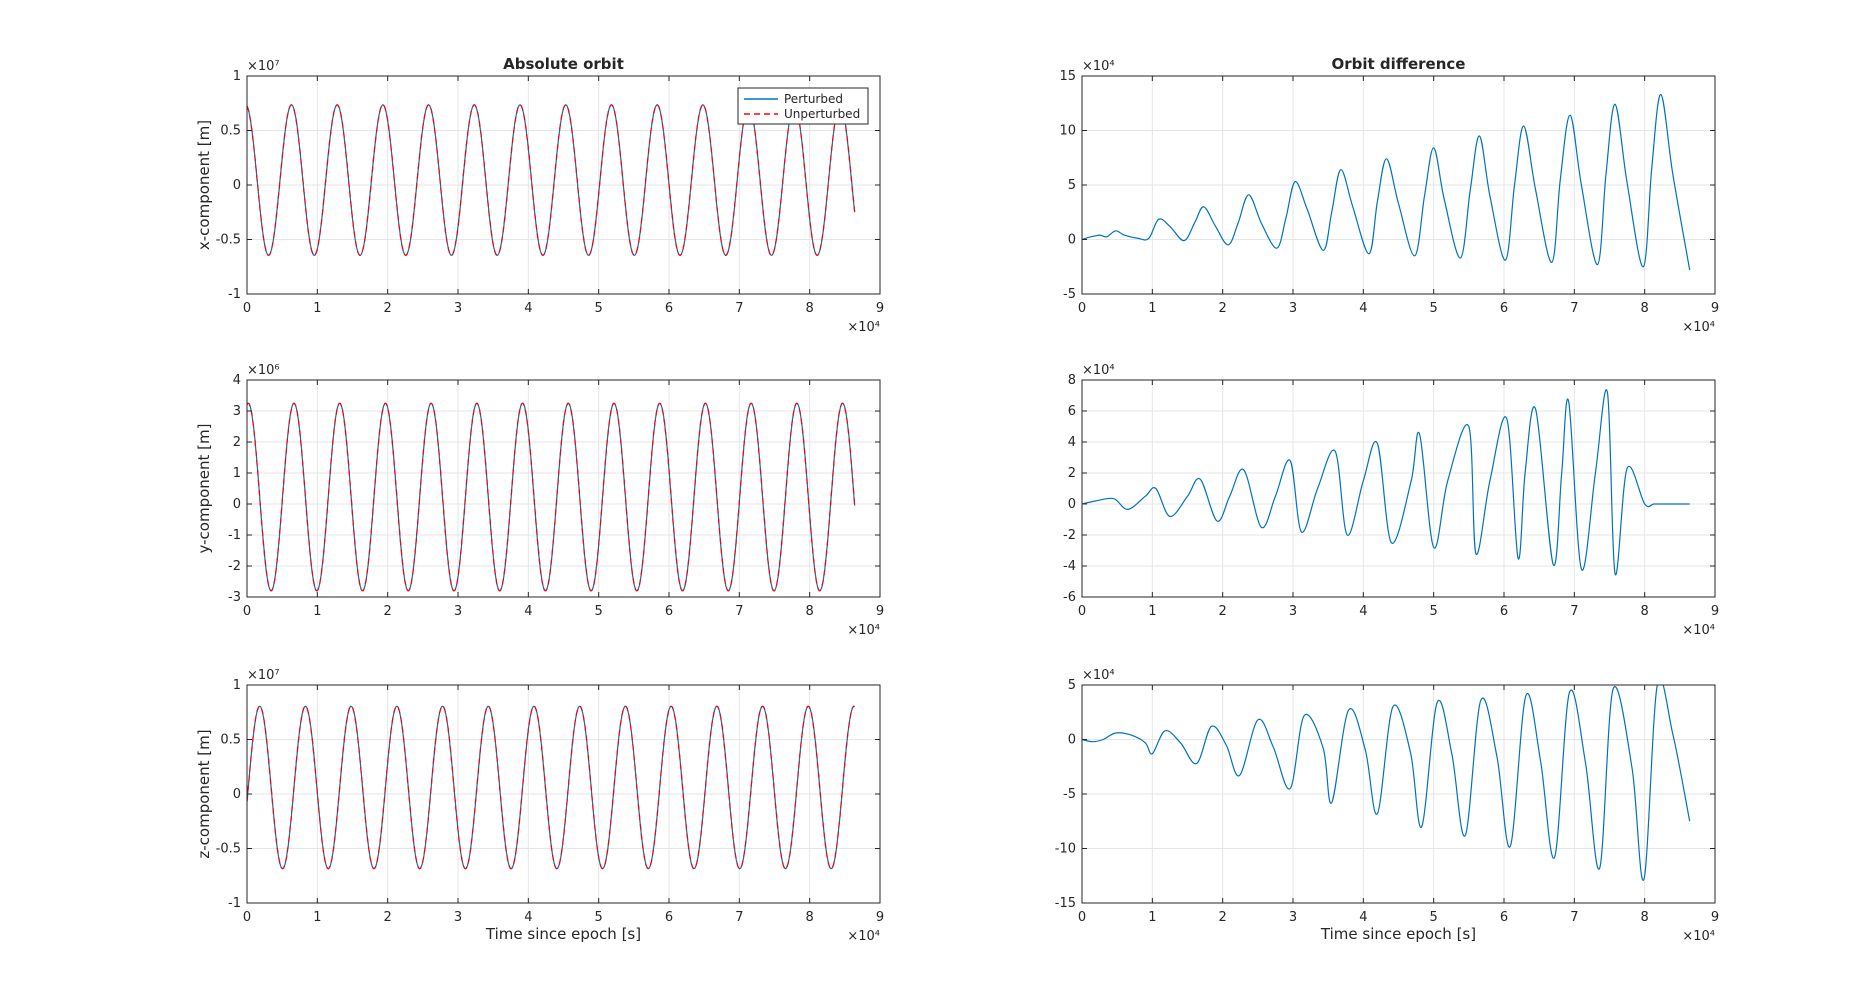 This screenshot has width=1873, height=1001. Describe the element at coordinates (1065, 903) in the screenshot. I see `y-tick-label: -15` at that location.